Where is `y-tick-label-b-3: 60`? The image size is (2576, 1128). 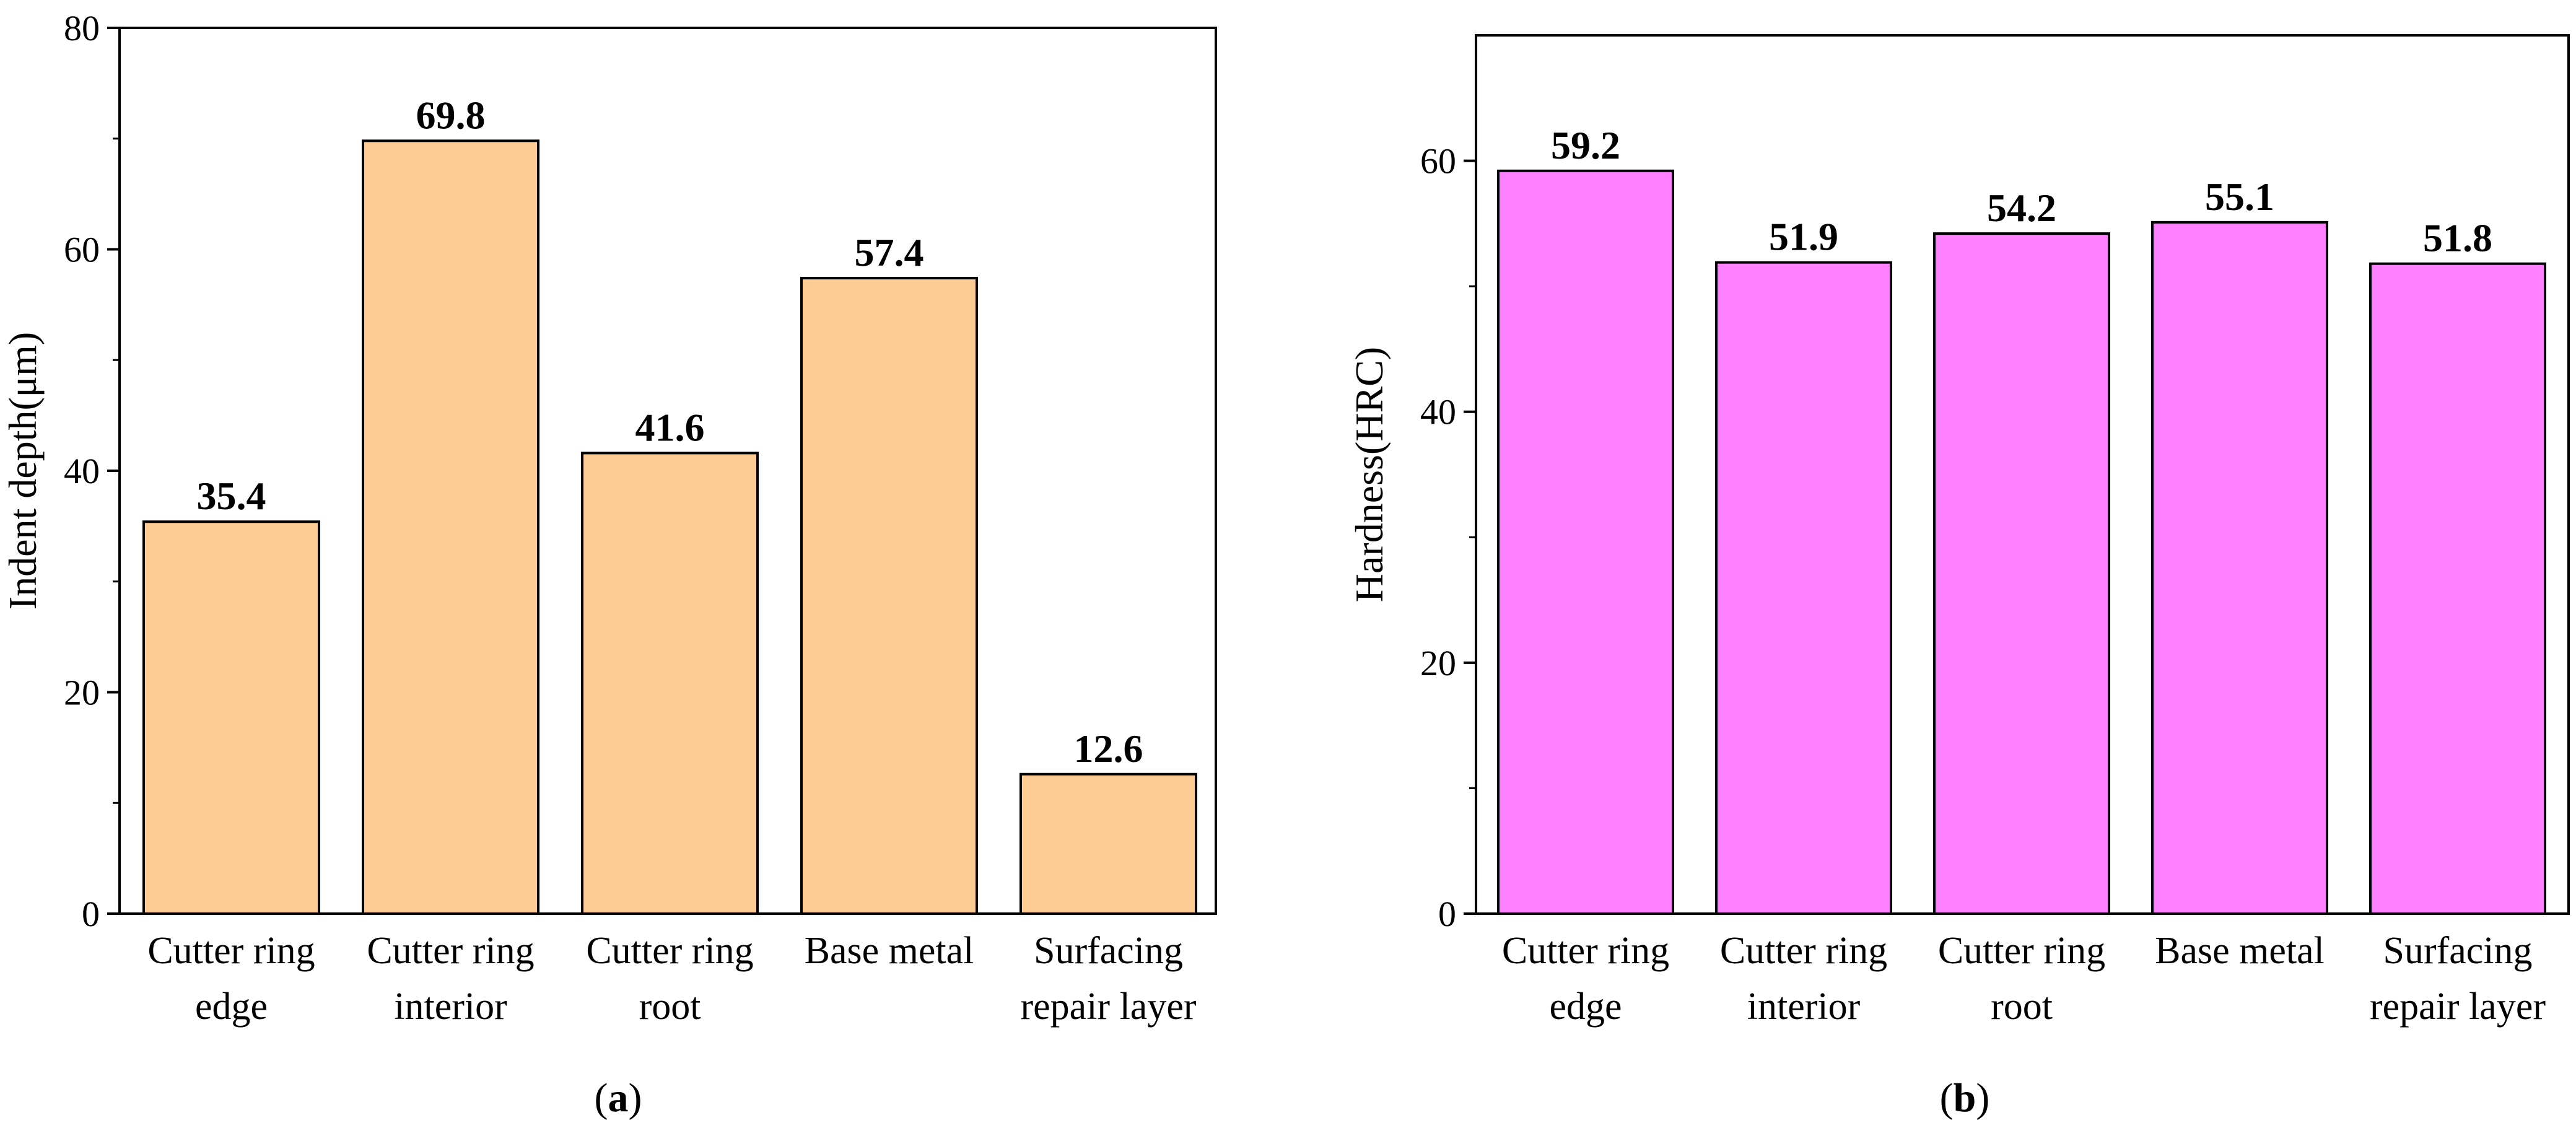
y-tick-label-b-3: 60 is located at coordinates (1438, 161).